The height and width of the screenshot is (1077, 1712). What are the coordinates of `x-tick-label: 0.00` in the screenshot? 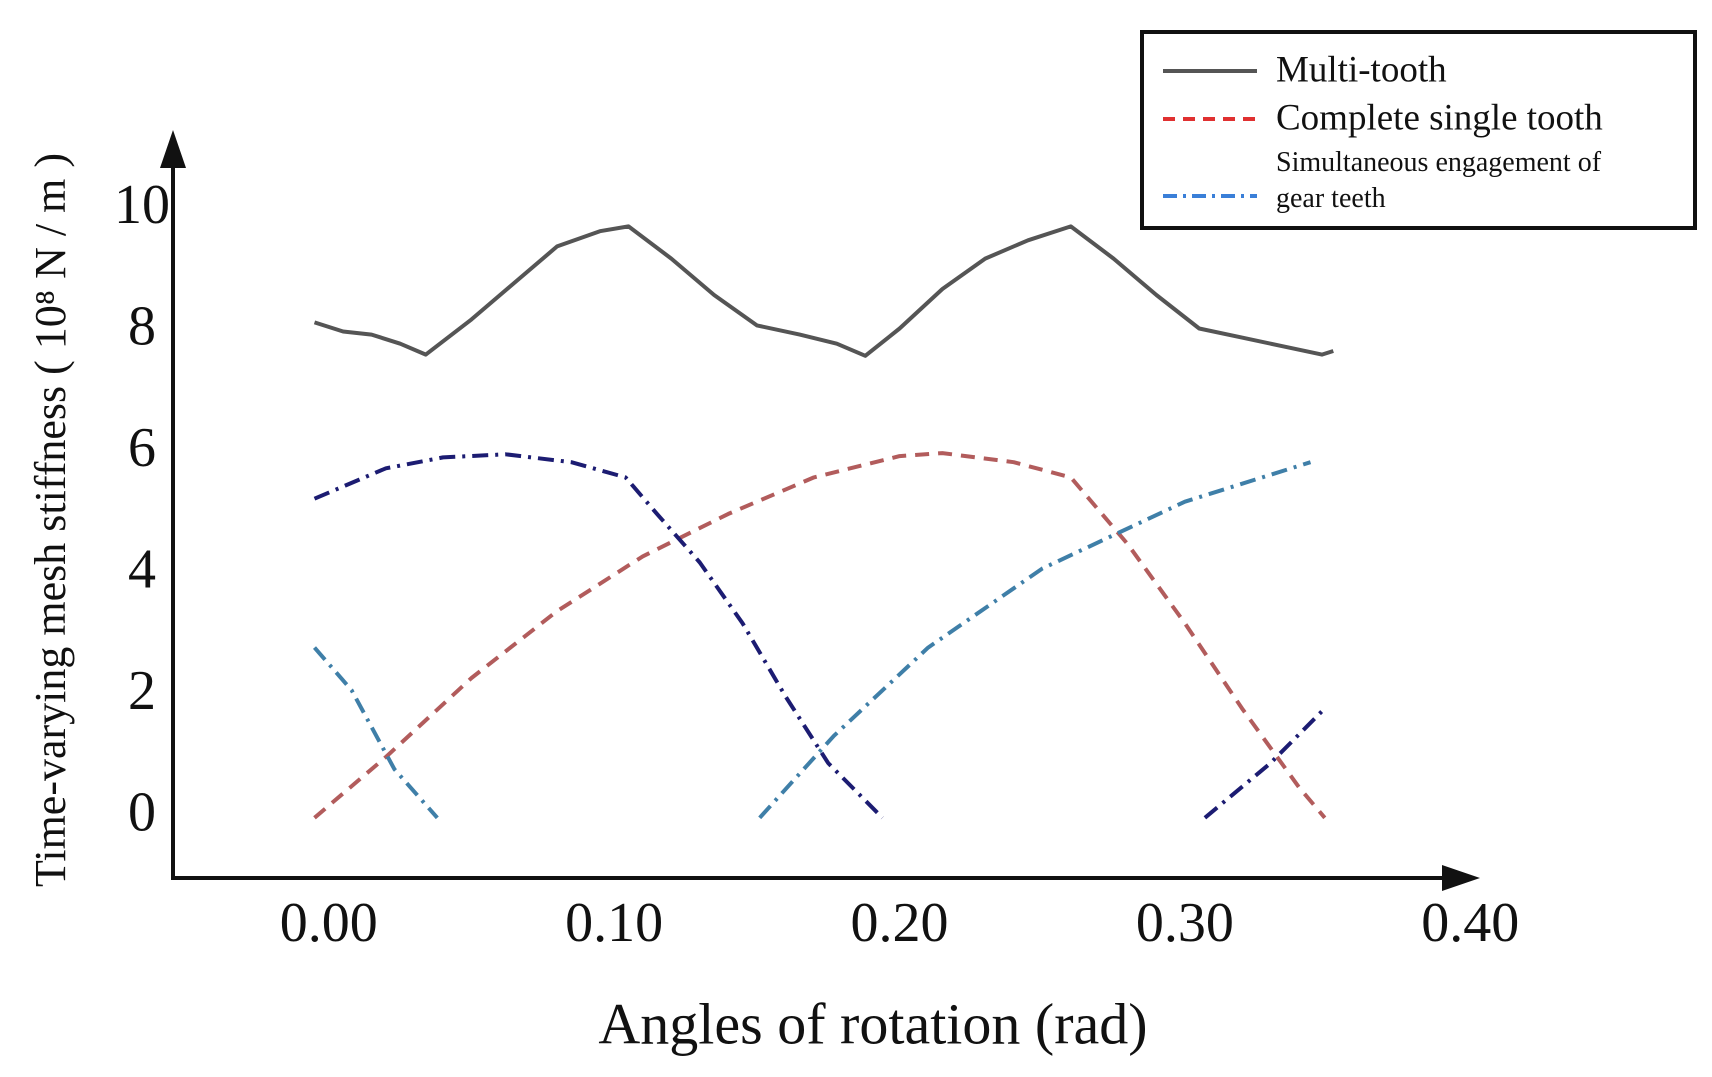 It's located at (329, 923).